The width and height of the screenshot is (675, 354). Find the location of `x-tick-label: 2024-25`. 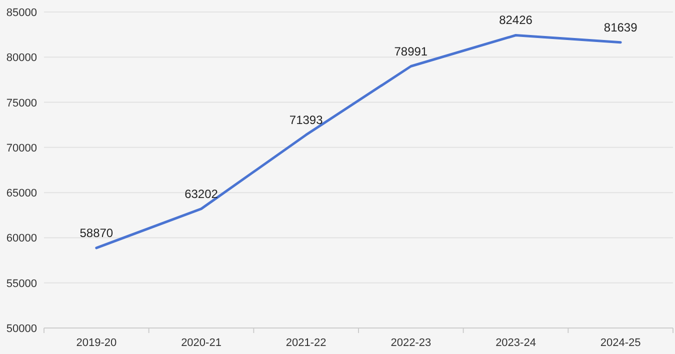

x-tick-label: 2024-25 is located at coordinates (620, 343).